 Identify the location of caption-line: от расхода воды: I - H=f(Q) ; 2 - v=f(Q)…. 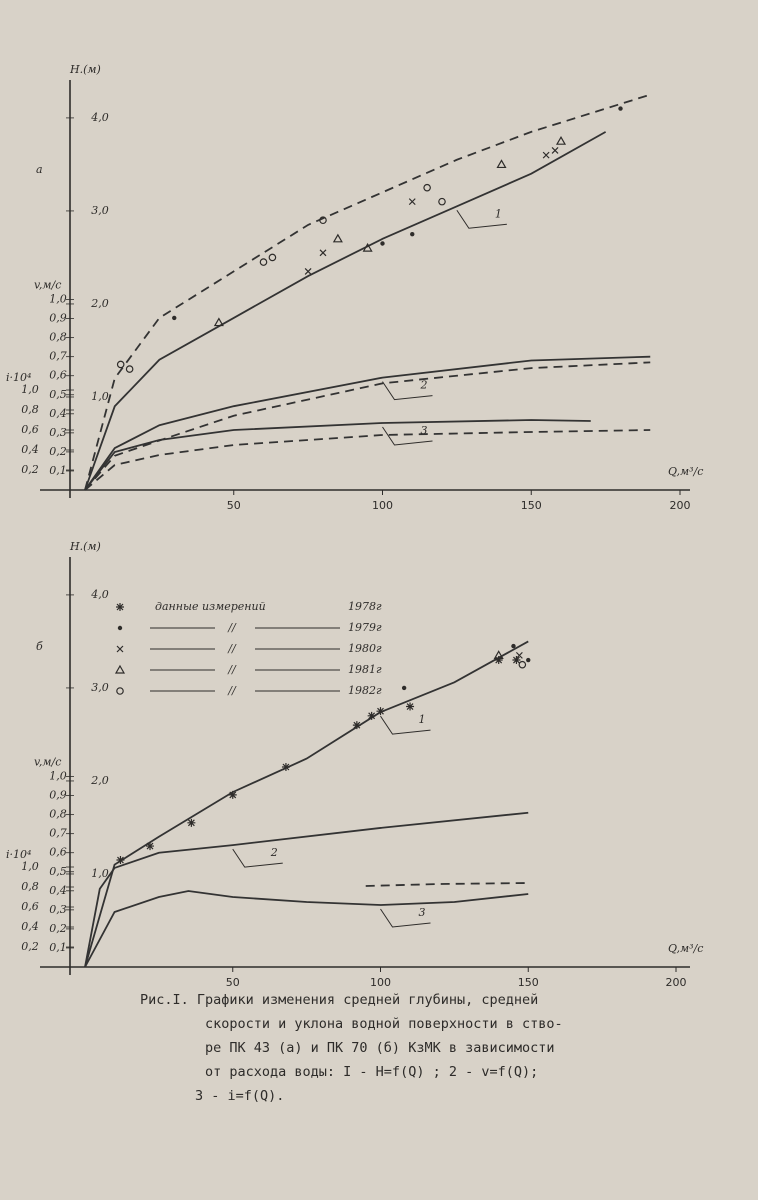
(371, 1072).